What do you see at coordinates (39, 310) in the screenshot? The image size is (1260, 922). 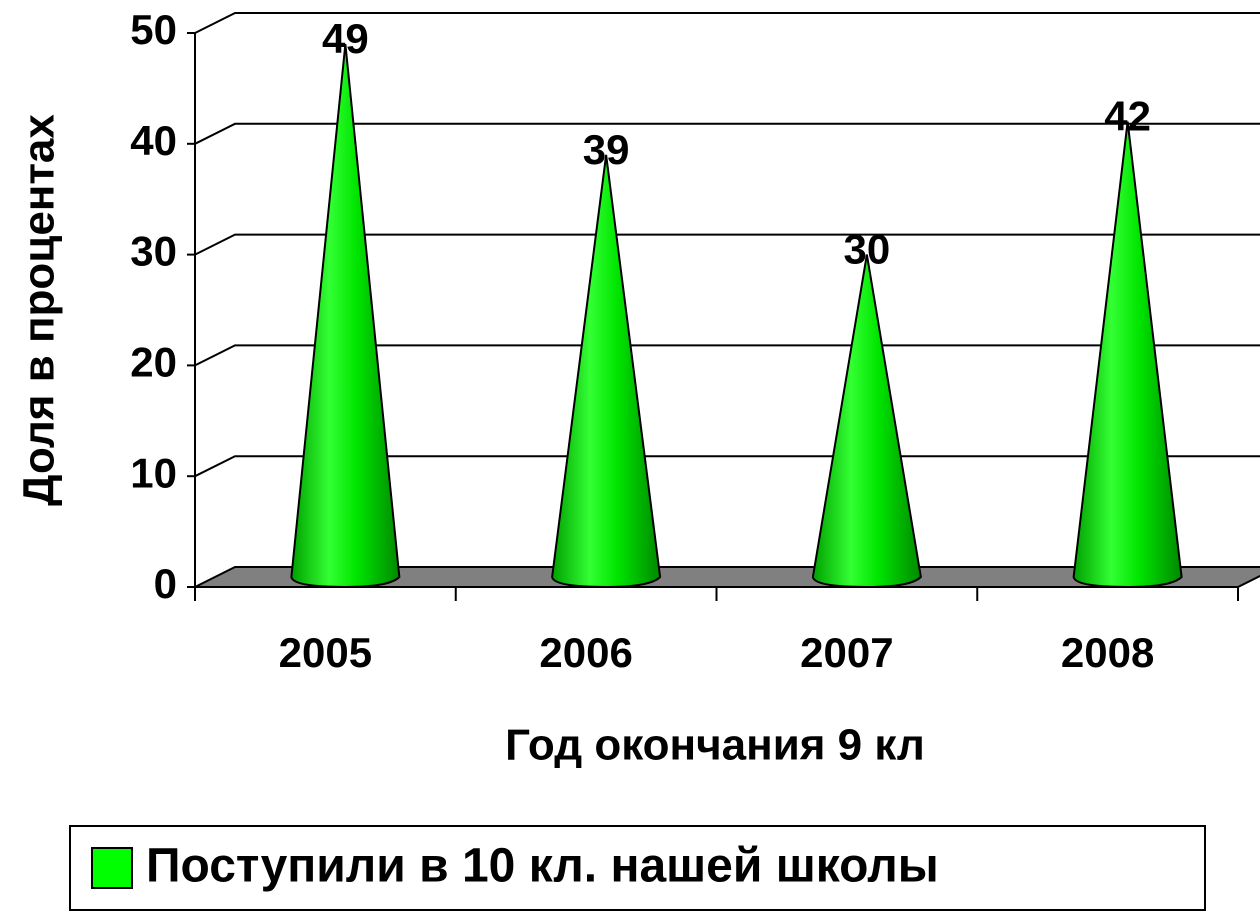 I see `y-axis-title: Доля в процентах` at bounding box center [39, 310].